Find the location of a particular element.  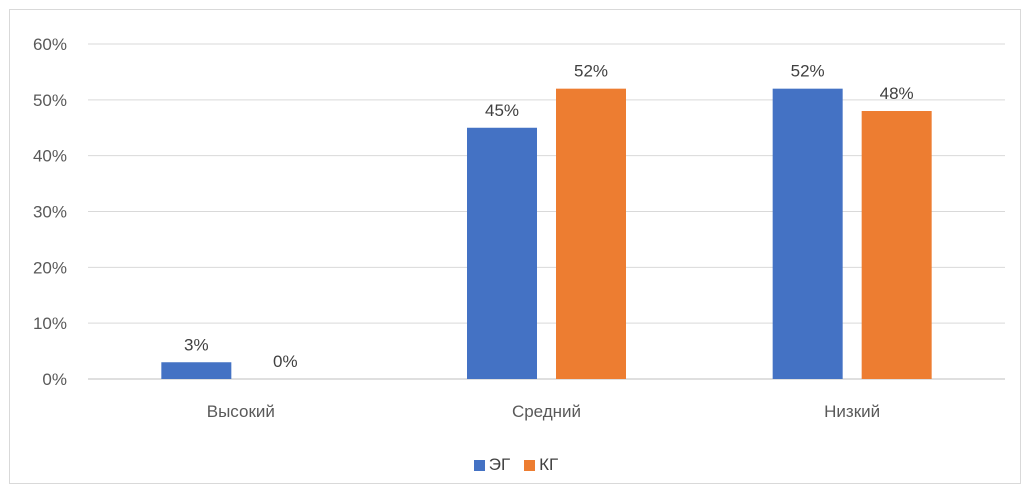

legend-label-kg: КГ is located at coordinates (549, 464).